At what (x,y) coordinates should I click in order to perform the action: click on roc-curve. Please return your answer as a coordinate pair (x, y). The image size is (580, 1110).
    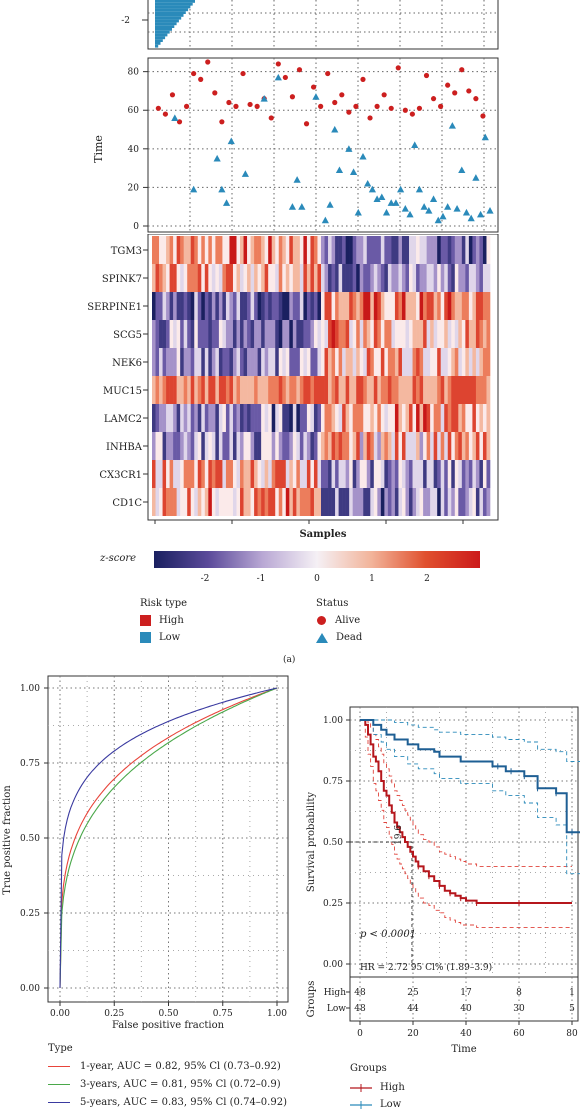
    Looking at the image, I should click on (168, 838).